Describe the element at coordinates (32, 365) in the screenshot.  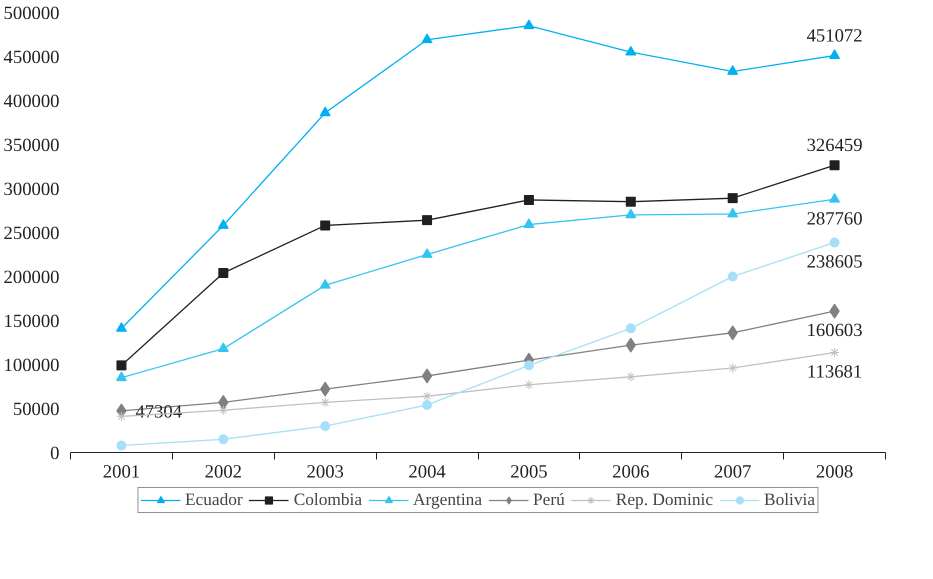
I see `y-tick-label: 100000` at that location.